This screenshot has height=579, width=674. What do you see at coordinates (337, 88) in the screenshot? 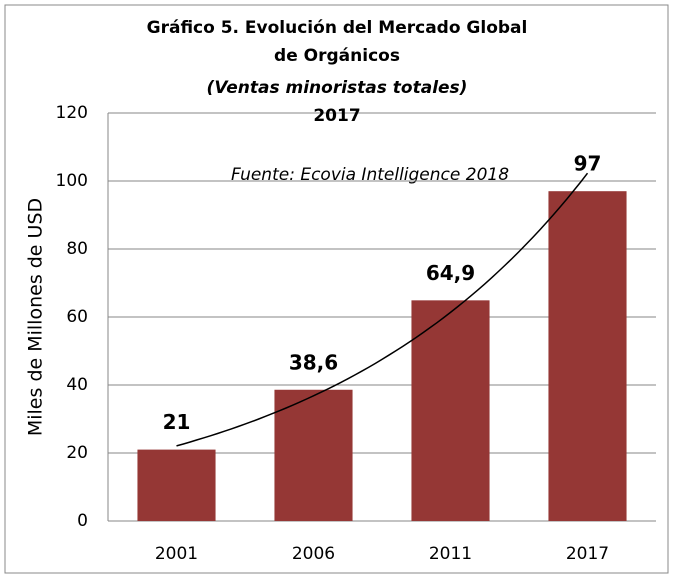
I see `chart-subtitle: (Ventas minoristas totales)` at bounding box center [337, 88].